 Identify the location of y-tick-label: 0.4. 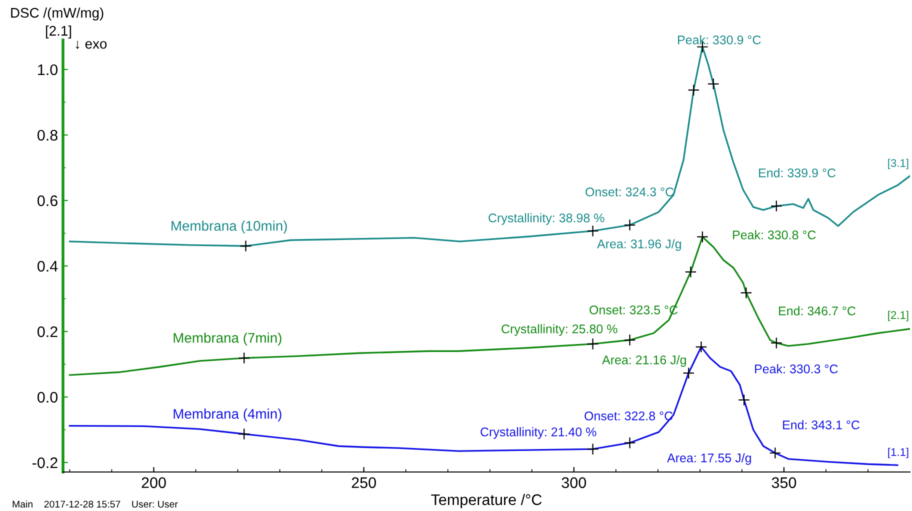
(48, 266).